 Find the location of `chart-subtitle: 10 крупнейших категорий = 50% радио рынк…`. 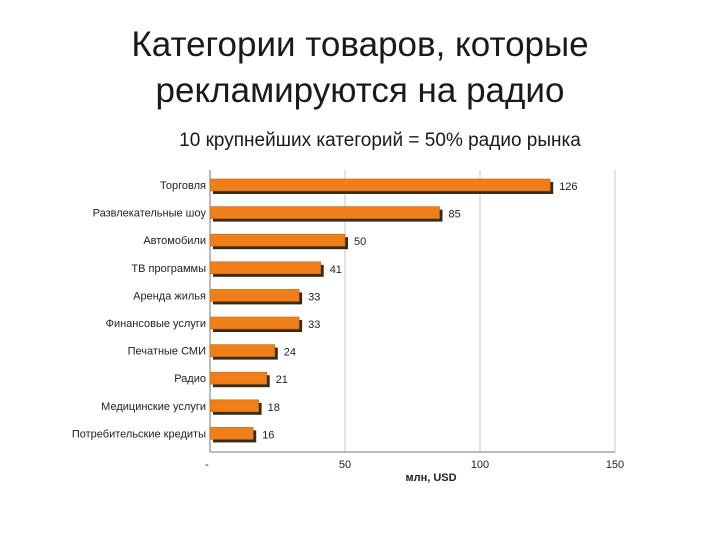

chart-subtitle: 10 крупнейших категорий = 50% радио рынк… is located at coordinates (380, 140).